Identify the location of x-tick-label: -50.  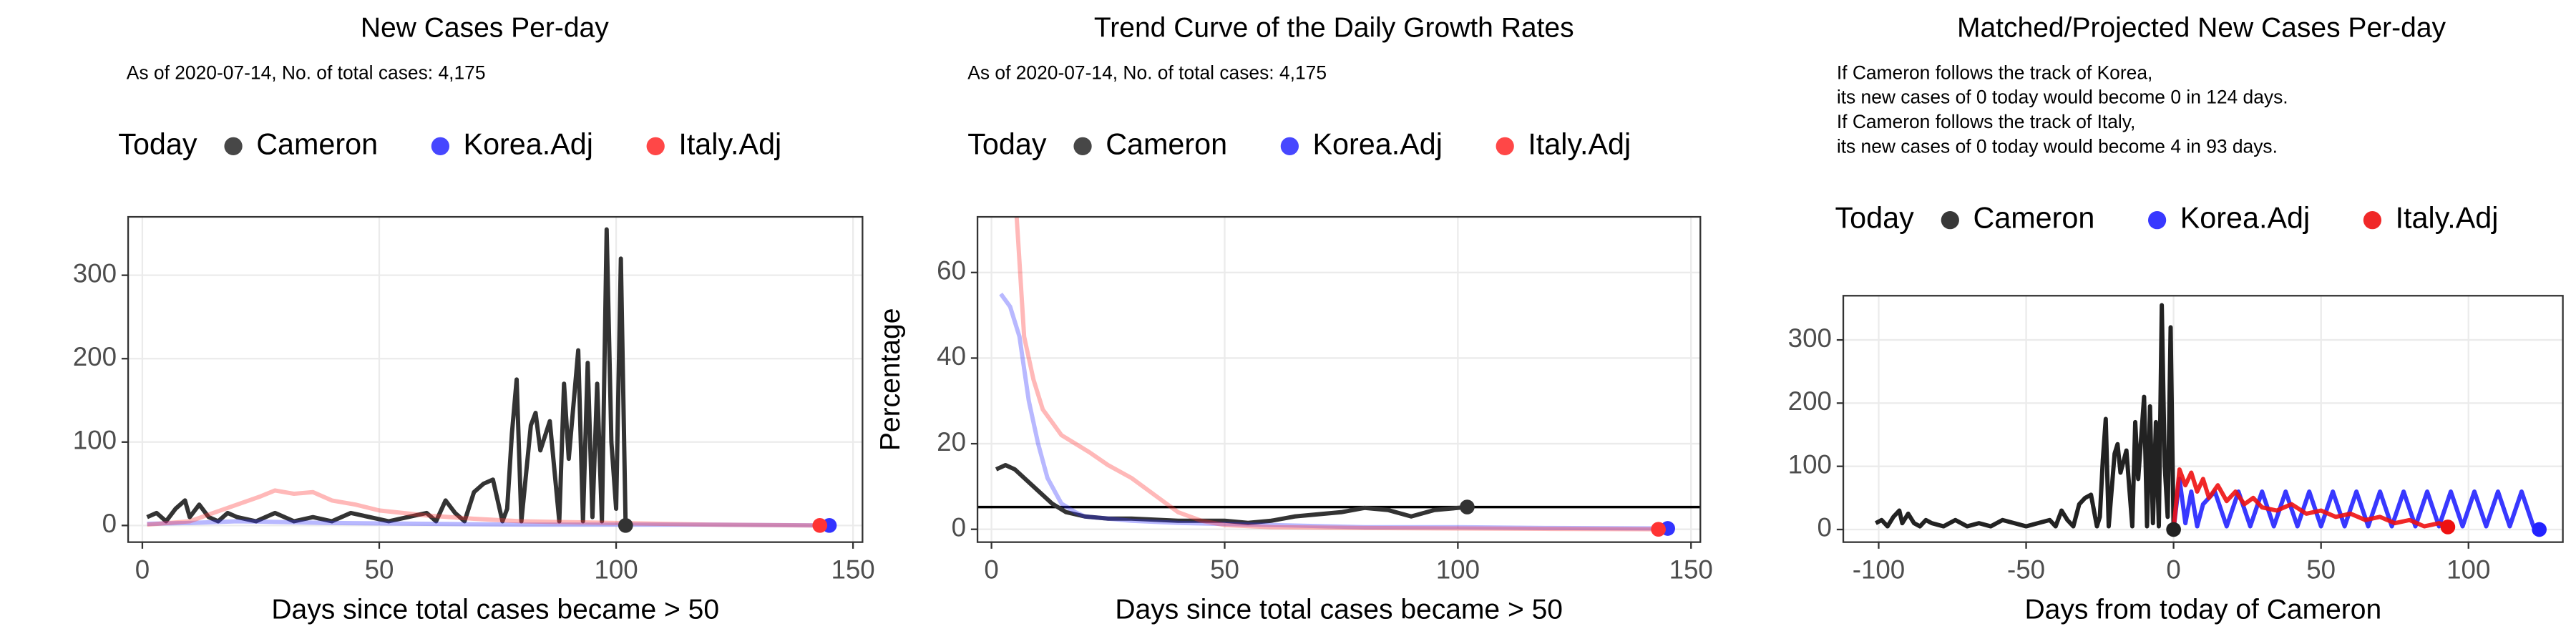
(2026, 570).